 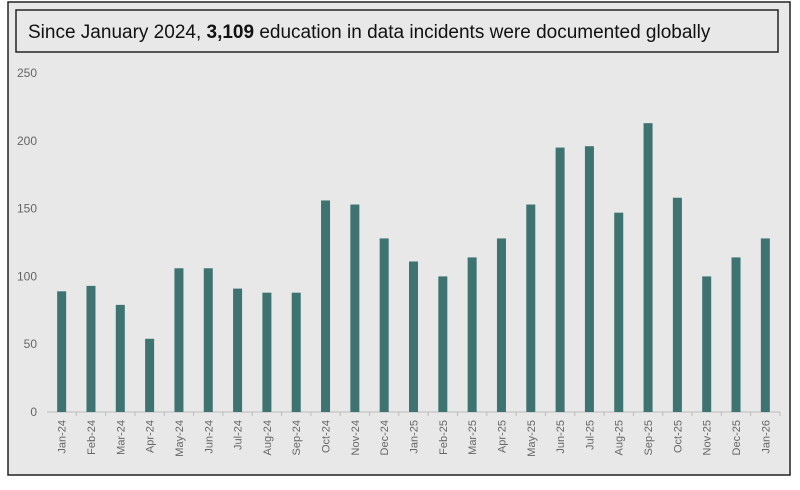 I want to click on y-tick-label: 0, so click(x=33, y=412).